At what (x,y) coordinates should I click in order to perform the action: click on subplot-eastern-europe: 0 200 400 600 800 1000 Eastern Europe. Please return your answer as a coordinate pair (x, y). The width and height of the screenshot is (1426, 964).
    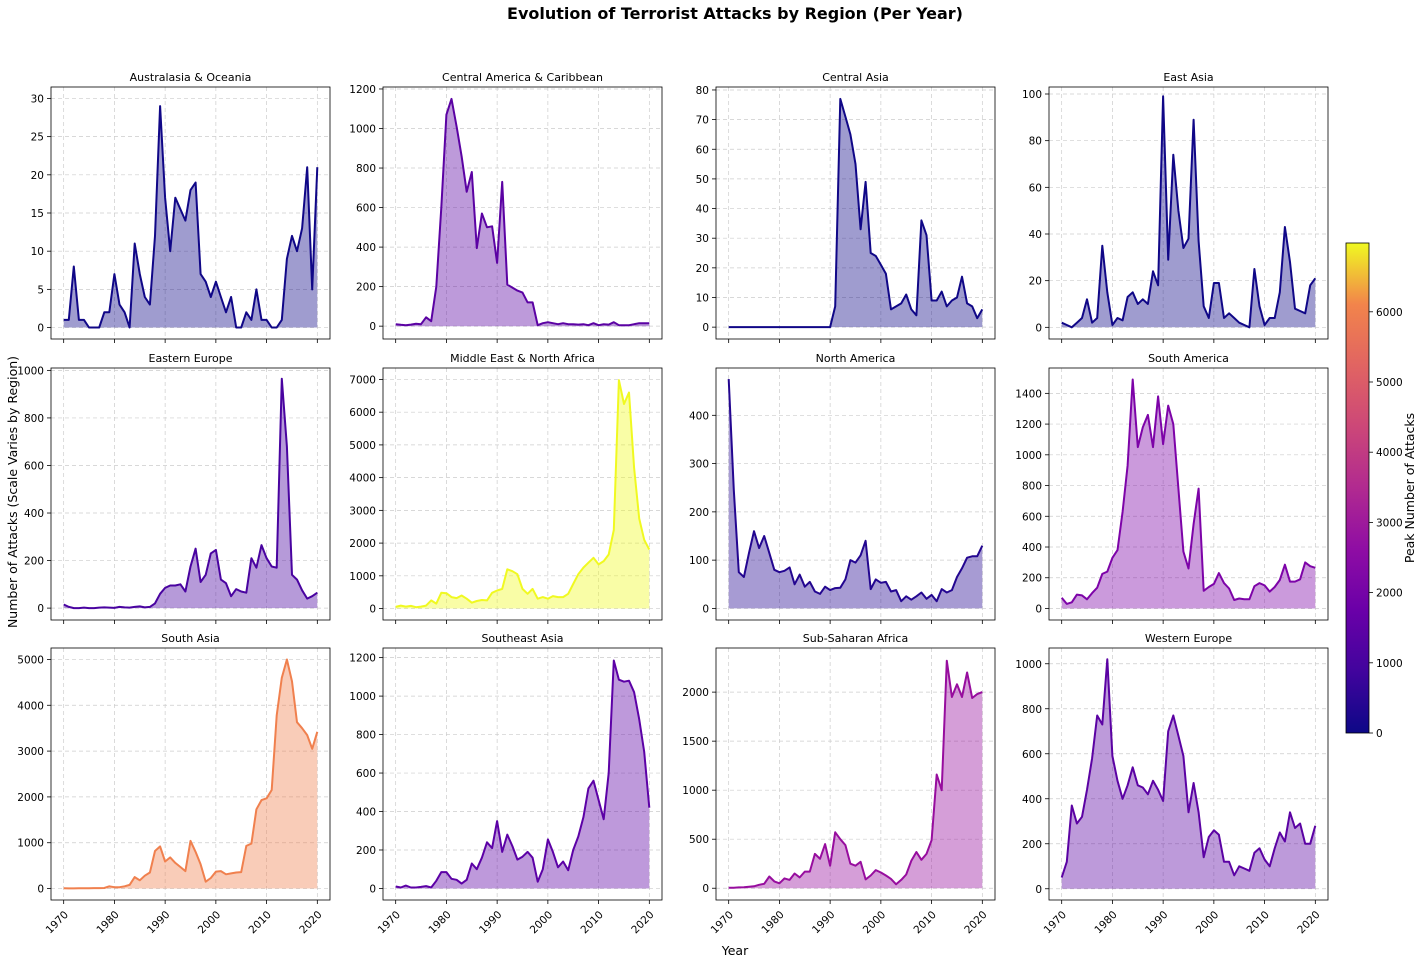
    Looking at the image, I should click on (174, 488).